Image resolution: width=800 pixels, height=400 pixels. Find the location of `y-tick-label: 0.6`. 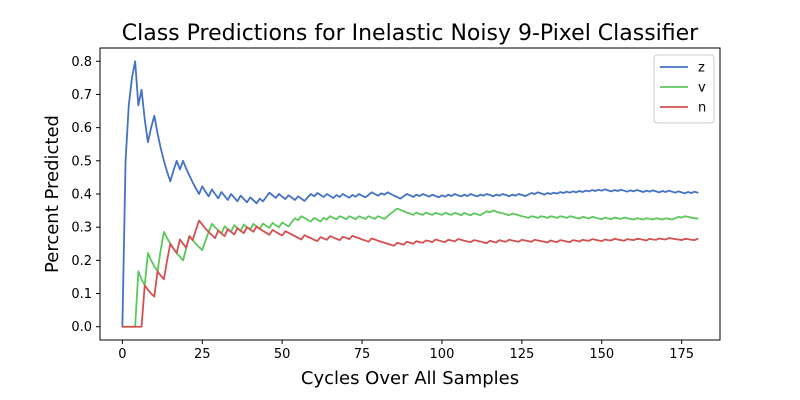

y-tick-label: 0.6 is located at coordinates (81, 128).